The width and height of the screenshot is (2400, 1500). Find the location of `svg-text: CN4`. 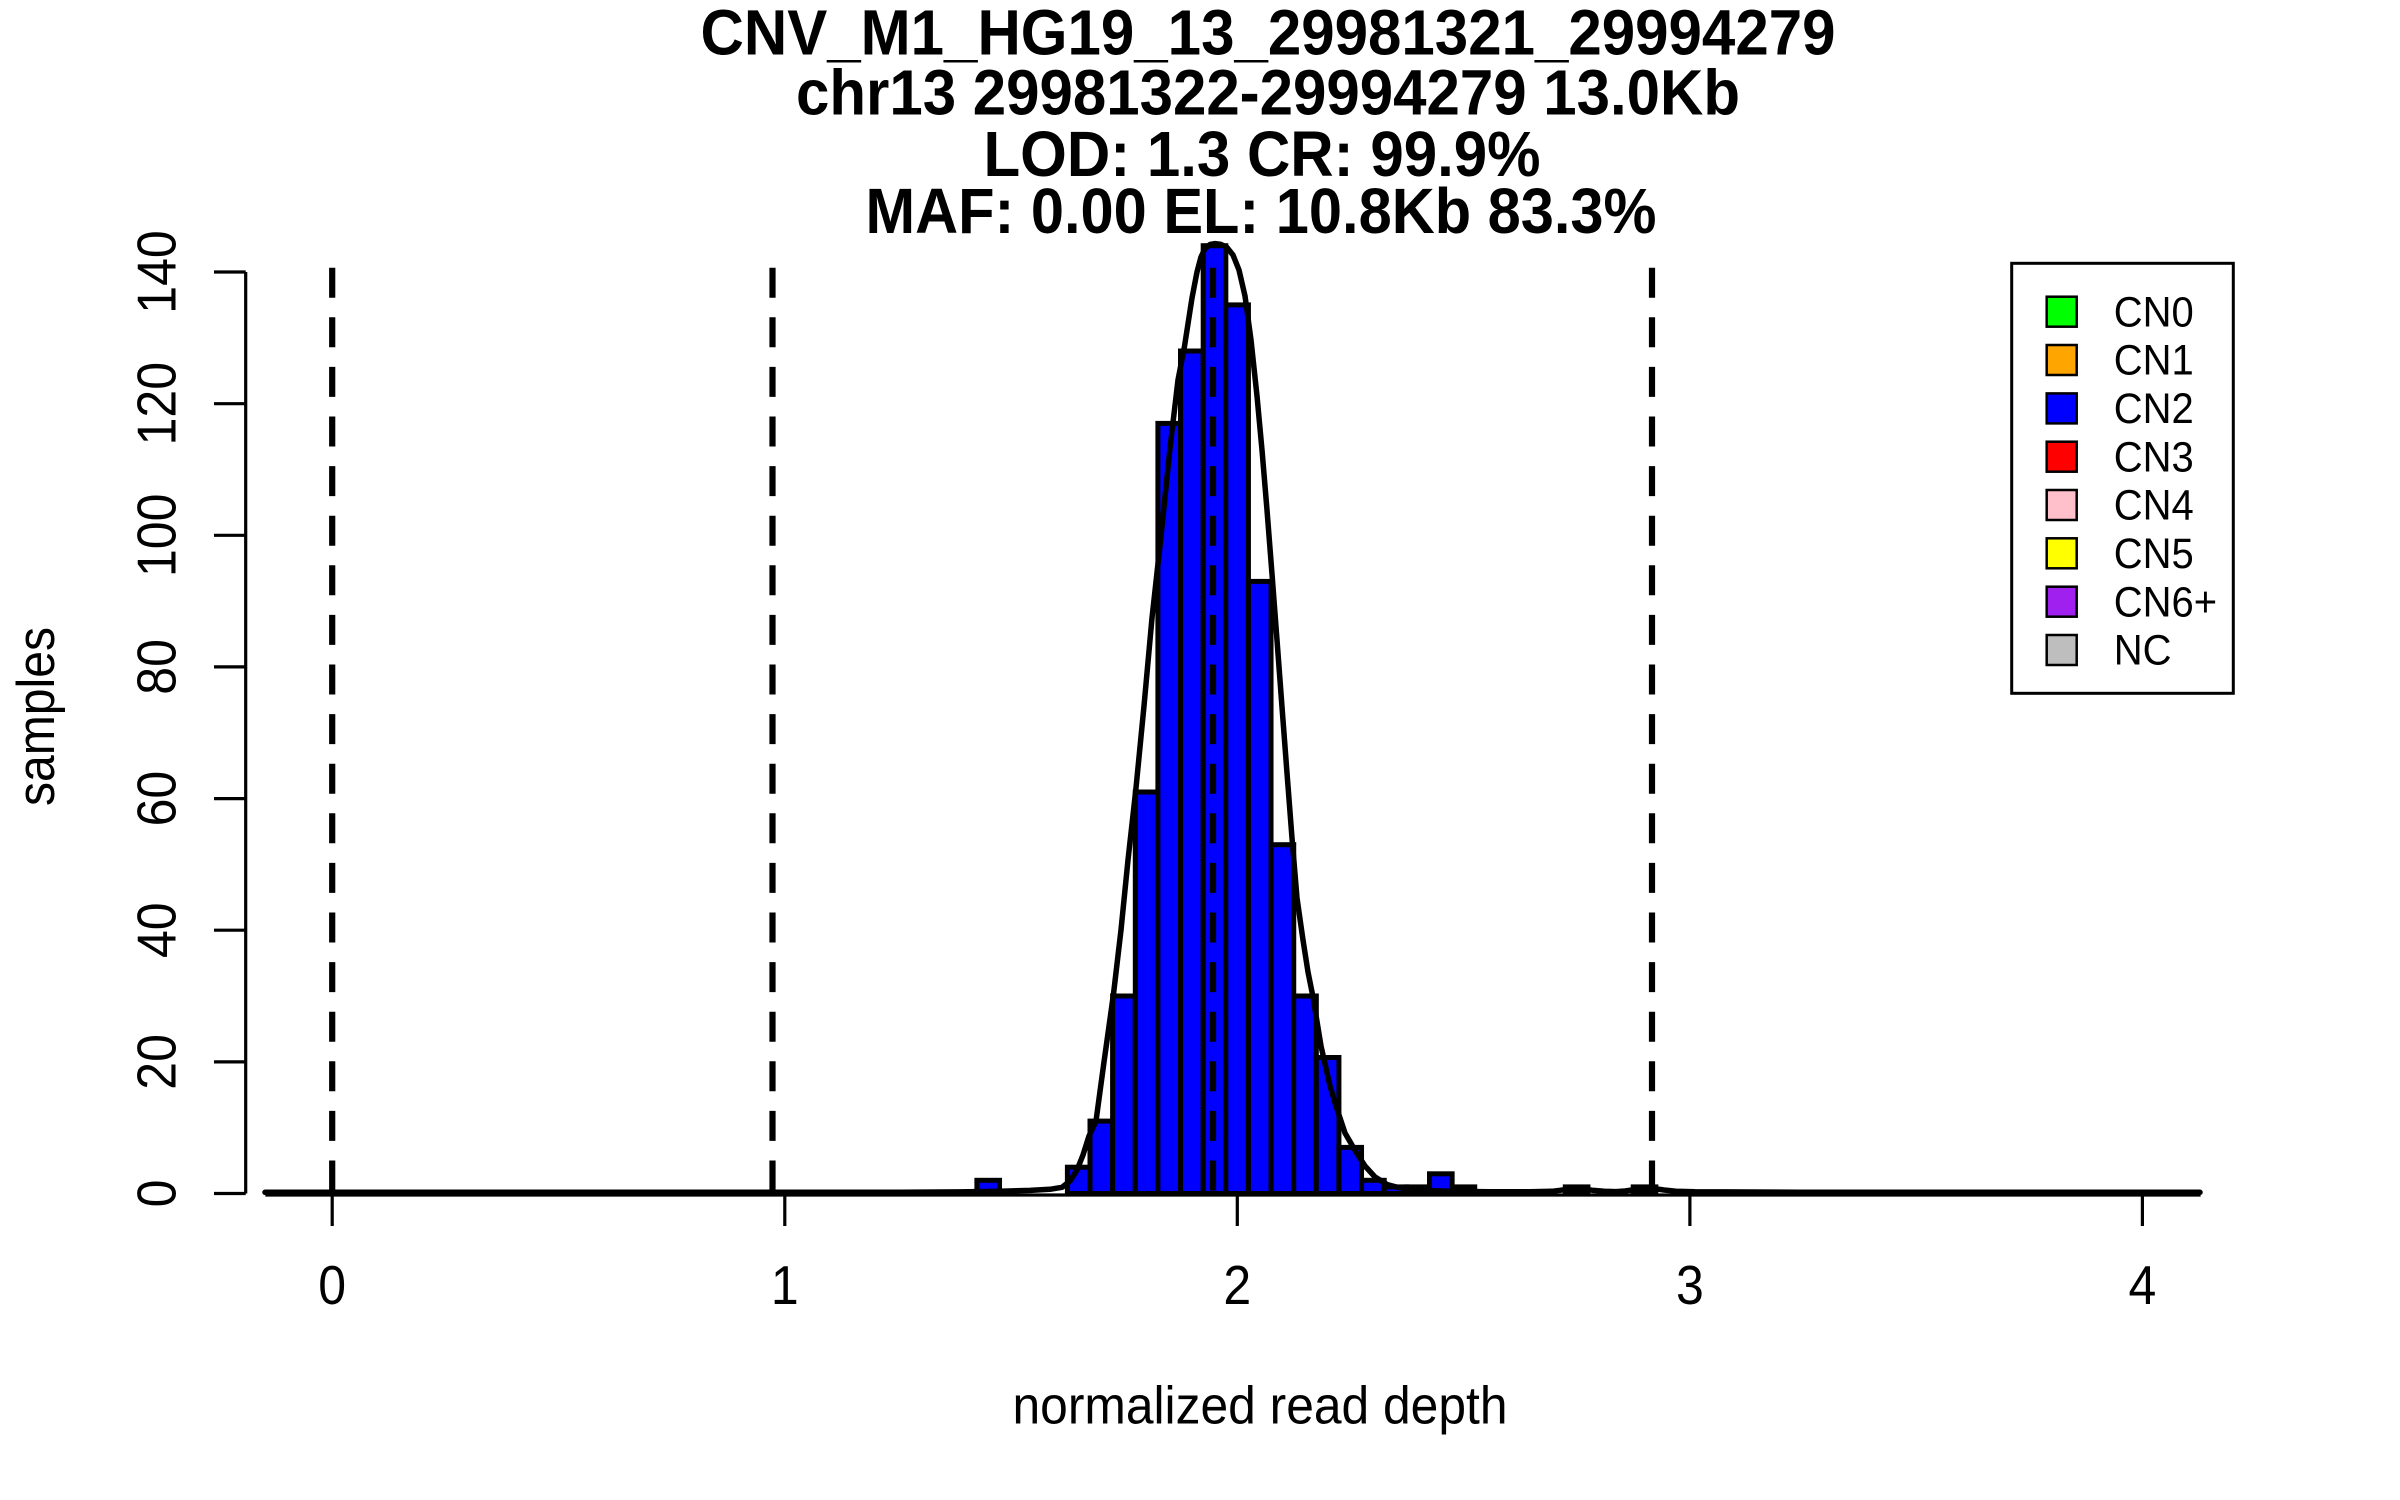

svg-text: CN4 is located at coordinates (2154, 506).